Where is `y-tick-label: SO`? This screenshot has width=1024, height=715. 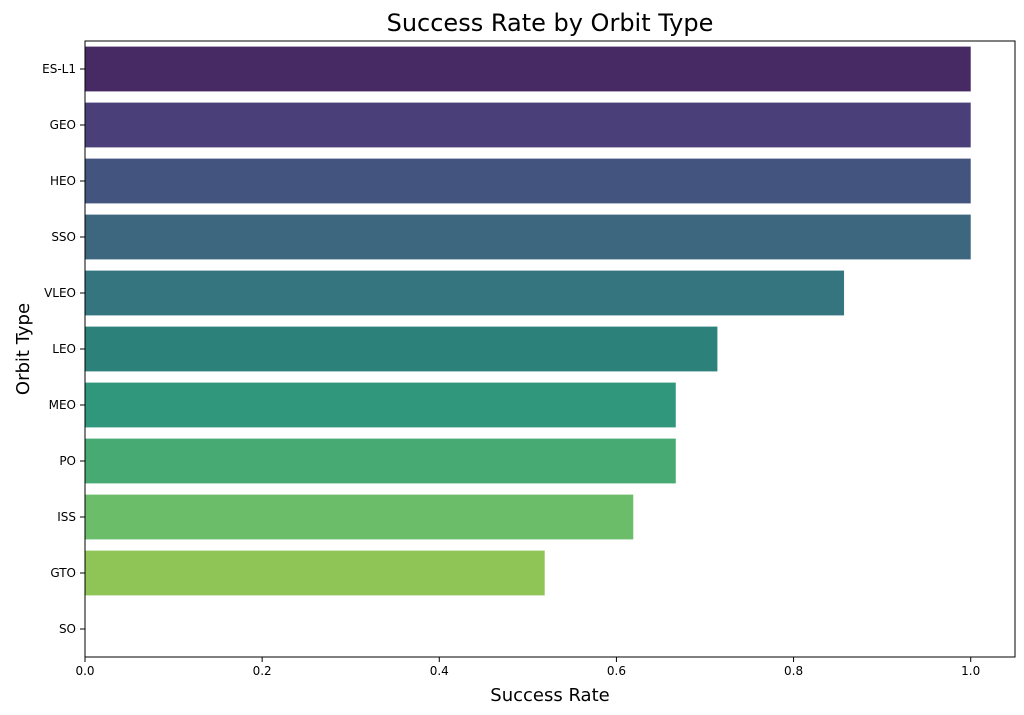 y-tick-label: SO is located at coordinates (67, 629).